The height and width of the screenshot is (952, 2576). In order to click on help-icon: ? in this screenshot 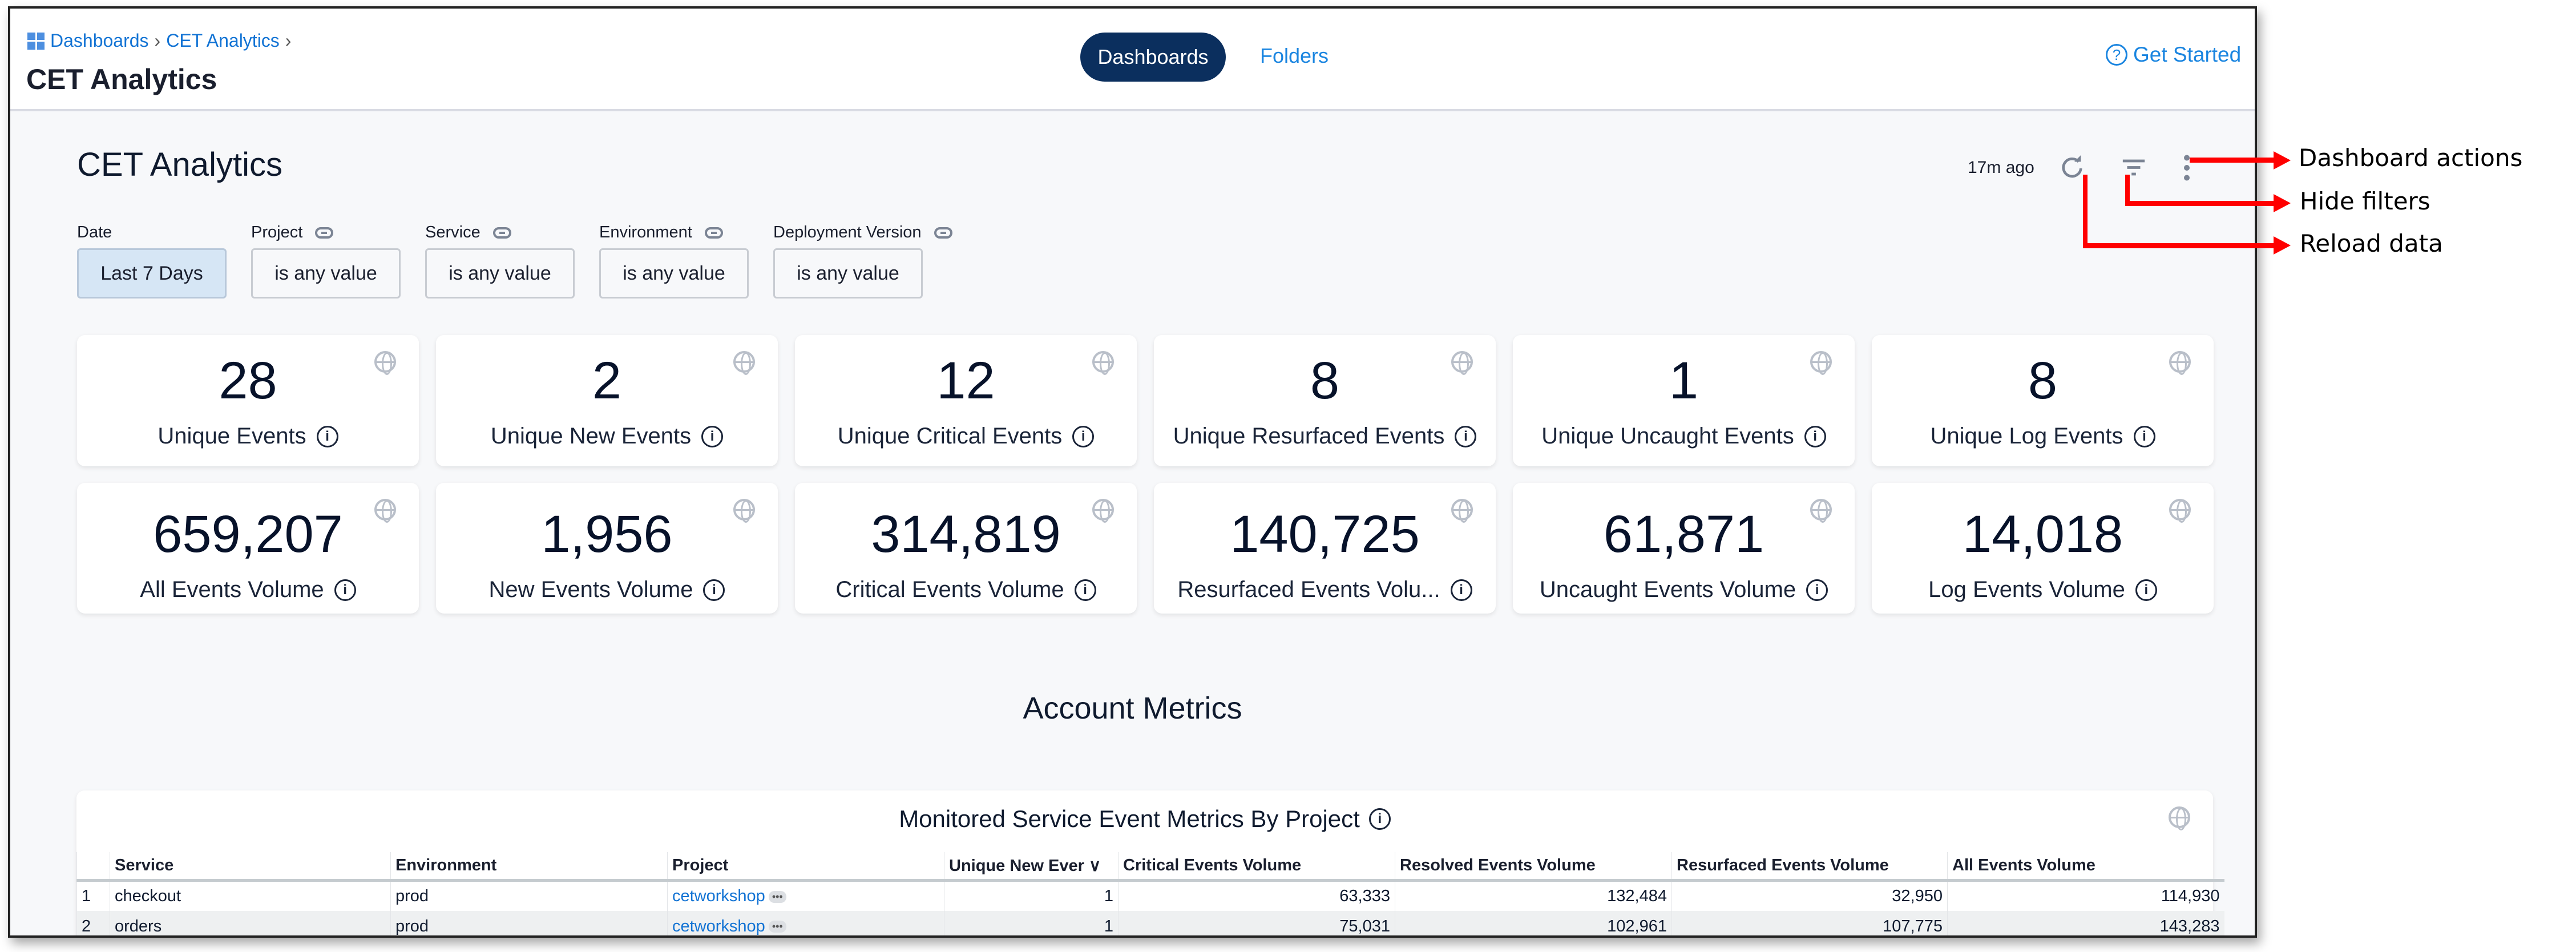, I will do `click(2116, 55)`.